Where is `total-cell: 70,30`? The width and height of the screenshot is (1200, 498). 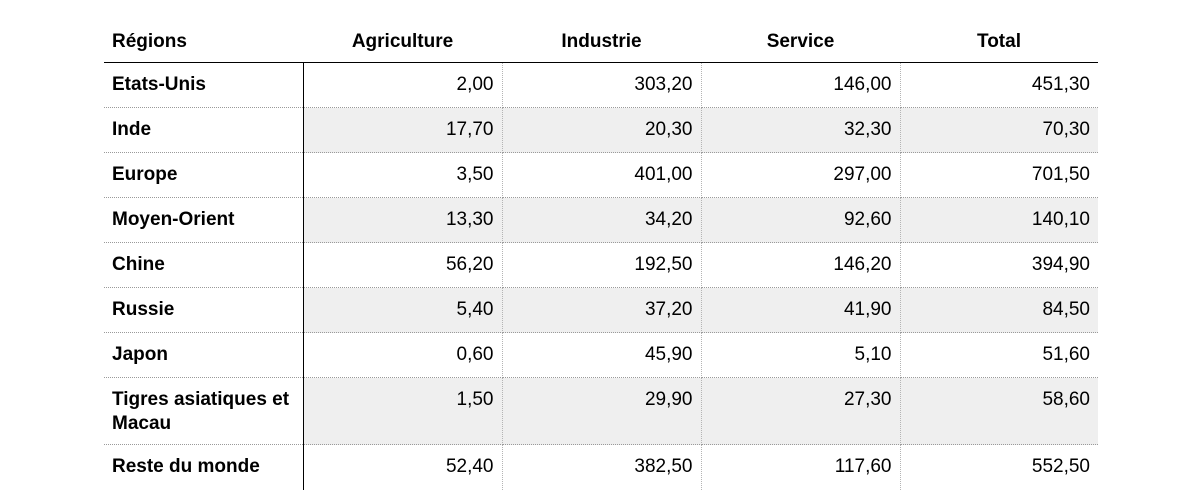 total-cell: 70,30 is located at coordinates (999, 130).